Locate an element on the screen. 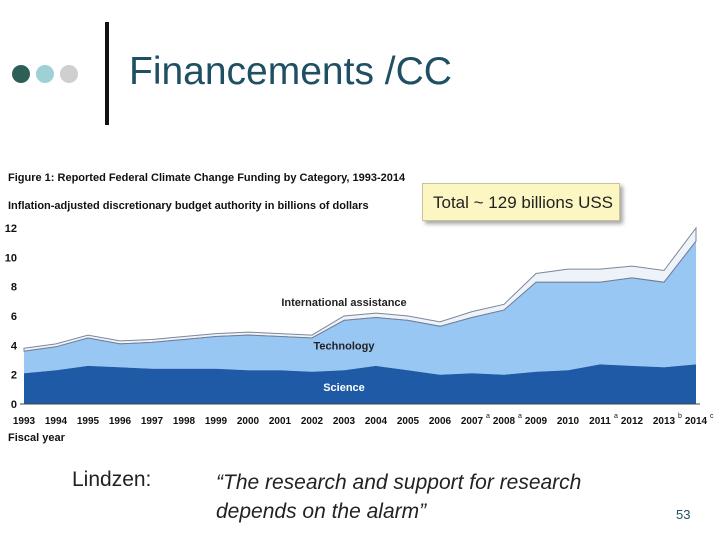 The image size is (720, 540). y-tick-label: 0 is located at coordinates (14, 405).